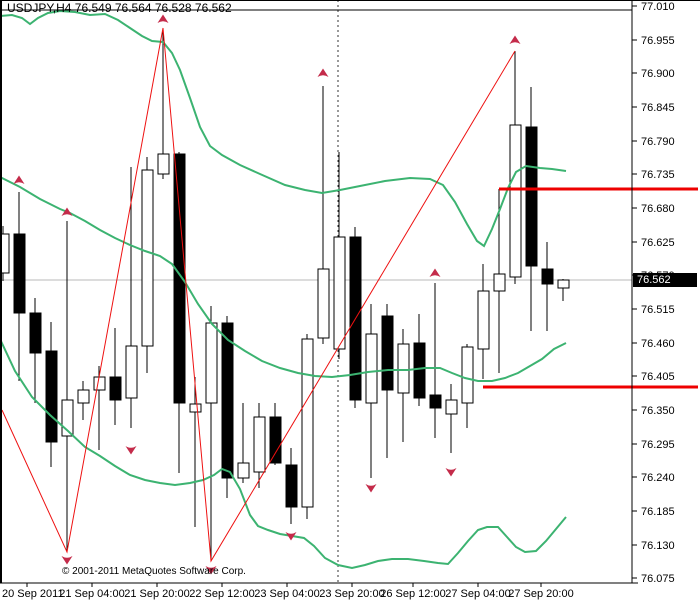 The width and height of the screenshot is (700, 600). What do you see at coordinates (286, 594) in the screenshot?
I see `time-axis-label: 23 Sep 04:00` at bounding box center [286, 594].